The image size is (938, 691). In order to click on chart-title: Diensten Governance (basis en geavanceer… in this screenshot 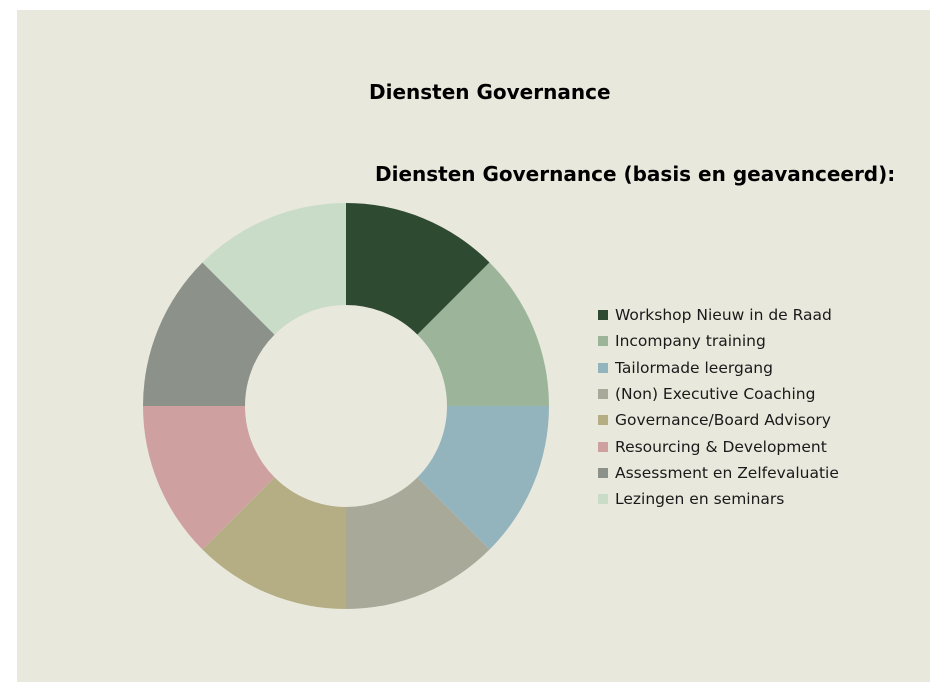, I will do `click(635, 174)`.